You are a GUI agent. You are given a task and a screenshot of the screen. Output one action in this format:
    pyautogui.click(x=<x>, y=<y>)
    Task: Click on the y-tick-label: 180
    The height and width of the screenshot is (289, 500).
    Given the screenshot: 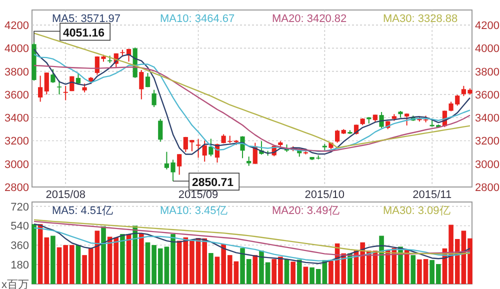 What is the action you would take?
    pyautogui.click(x=19, y=266)
    